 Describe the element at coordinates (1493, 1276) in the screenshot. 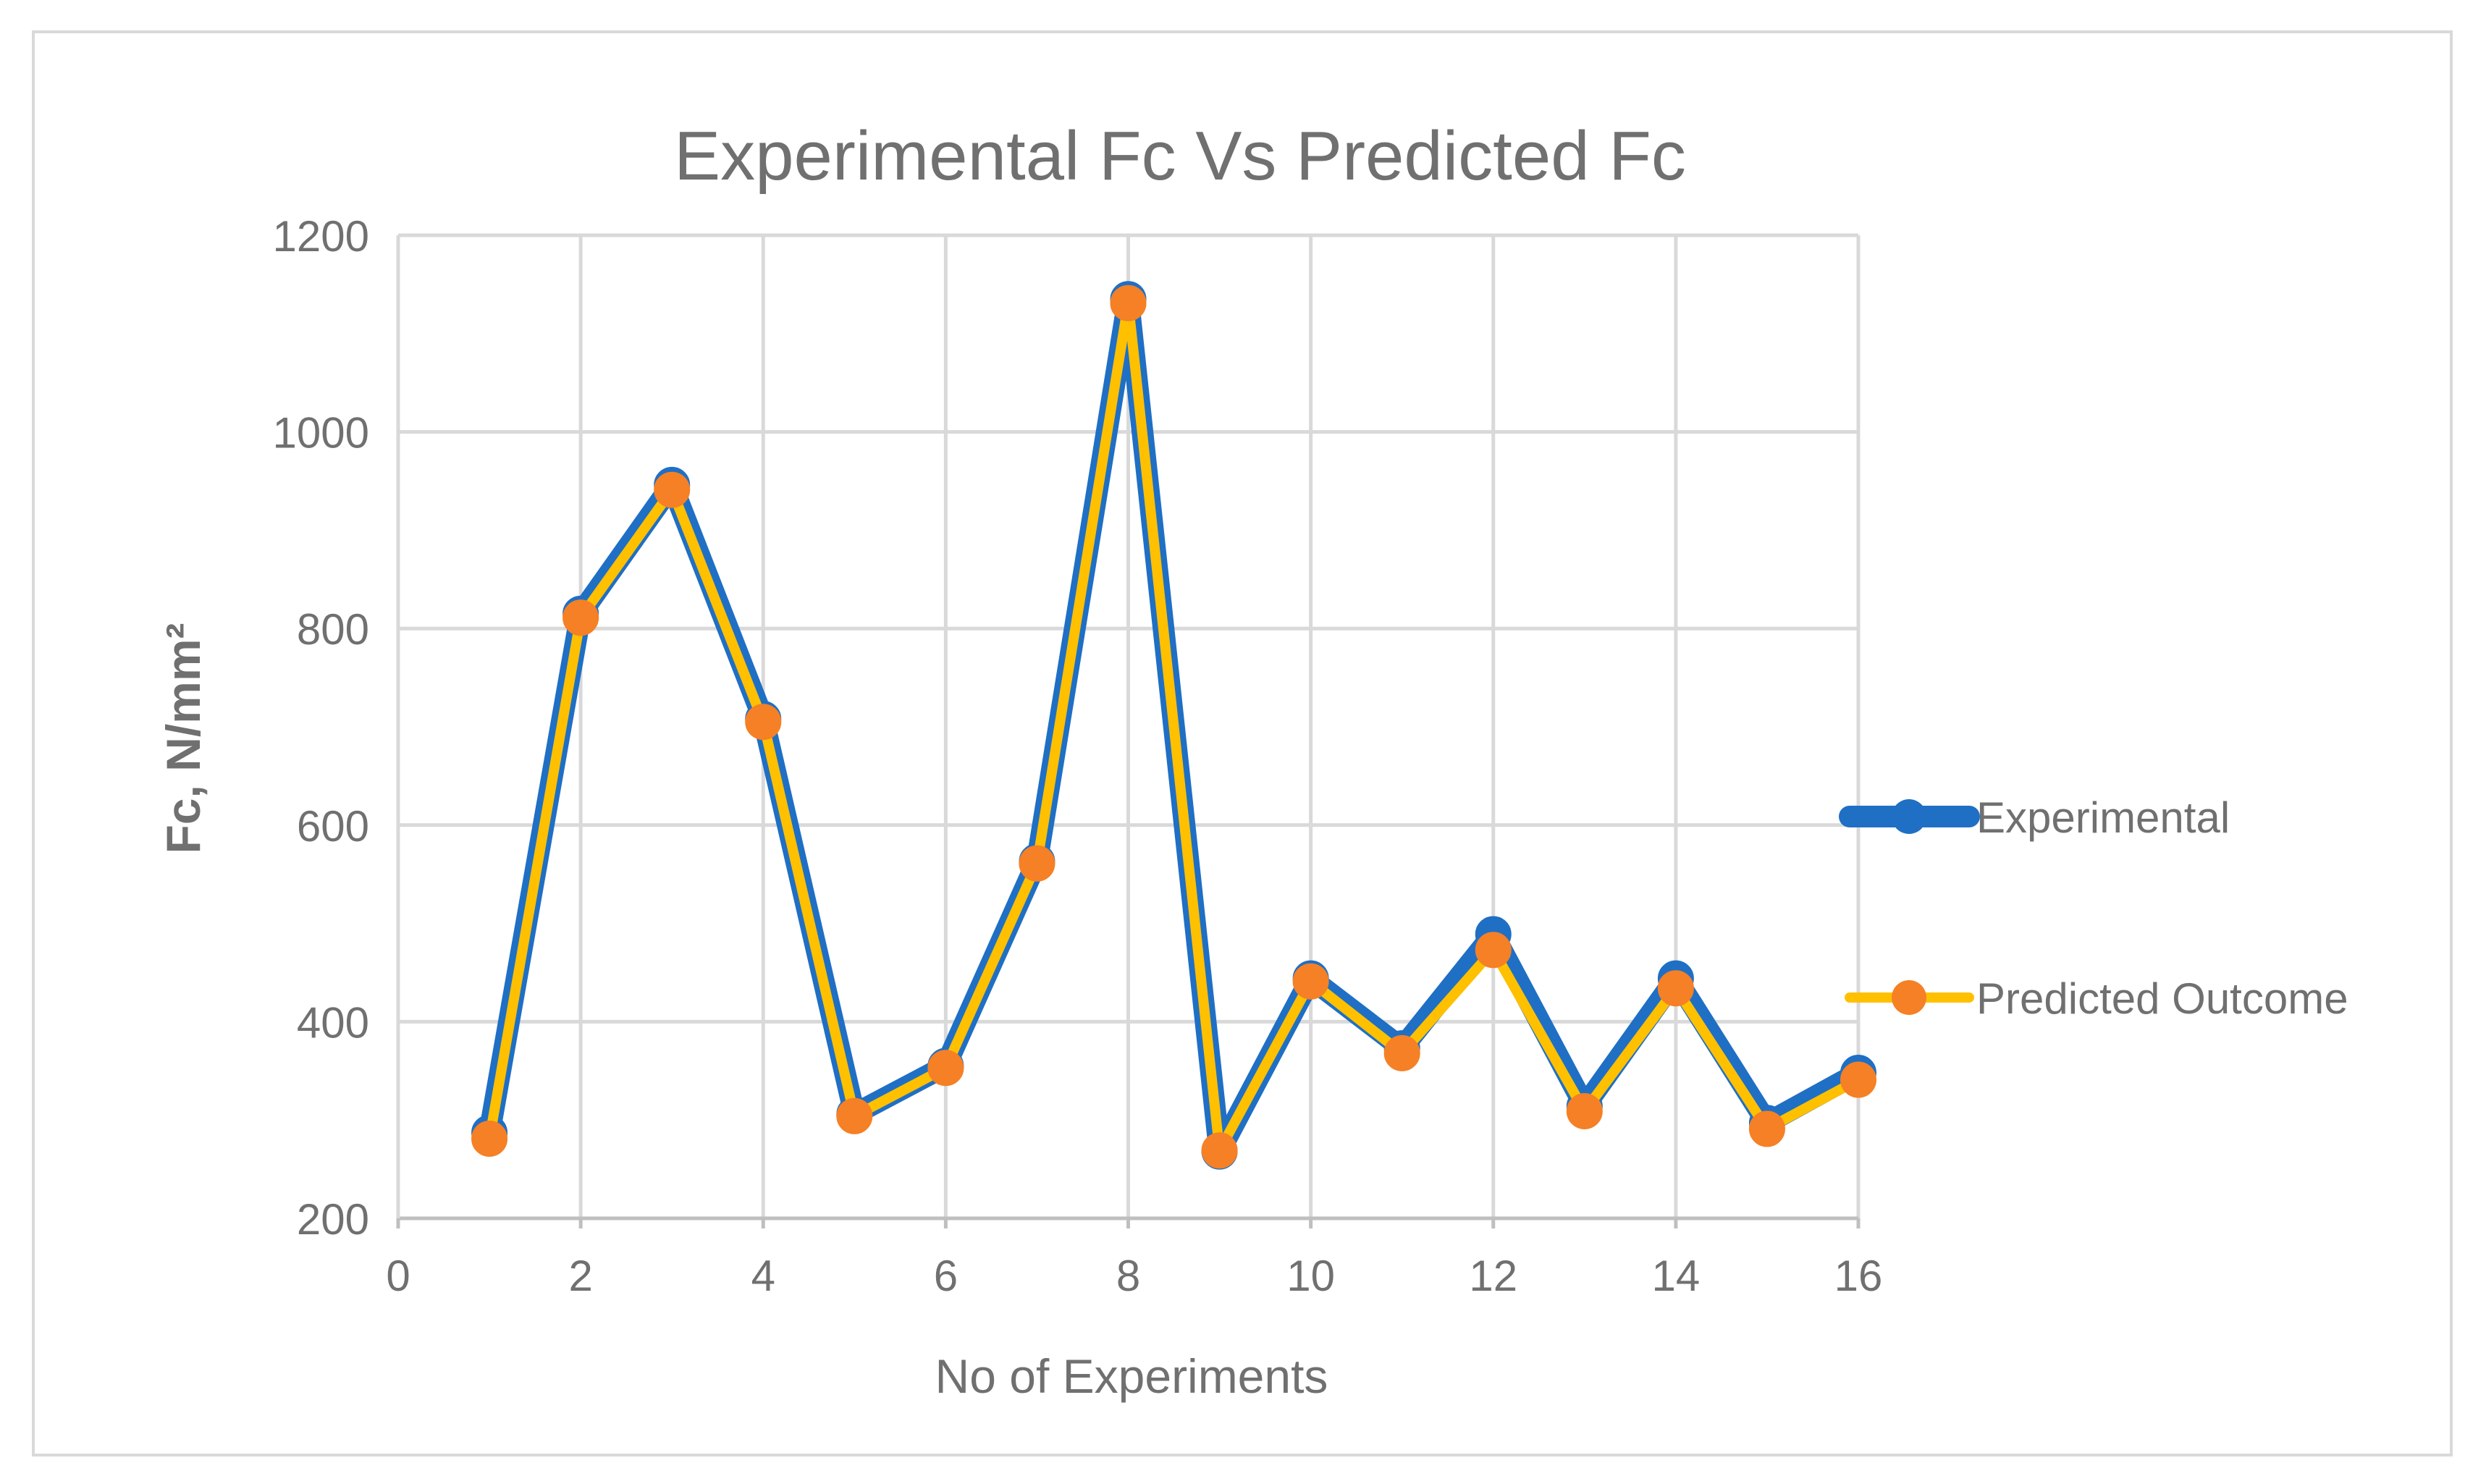

I see `x-tick-label: 12` at that location.